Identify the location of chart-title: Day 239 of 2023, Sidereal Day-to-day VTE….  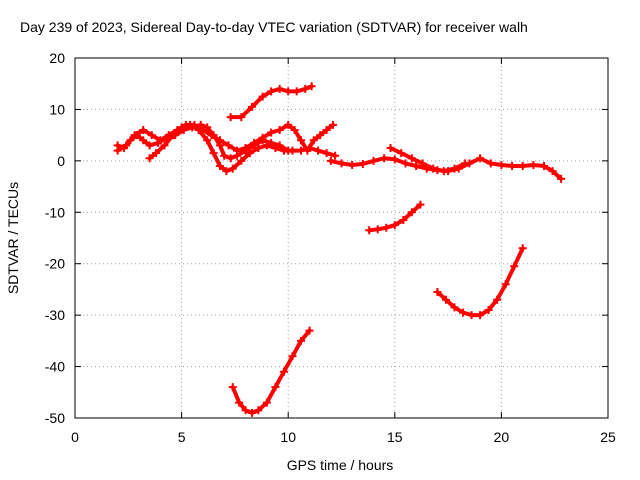
(274, 27).